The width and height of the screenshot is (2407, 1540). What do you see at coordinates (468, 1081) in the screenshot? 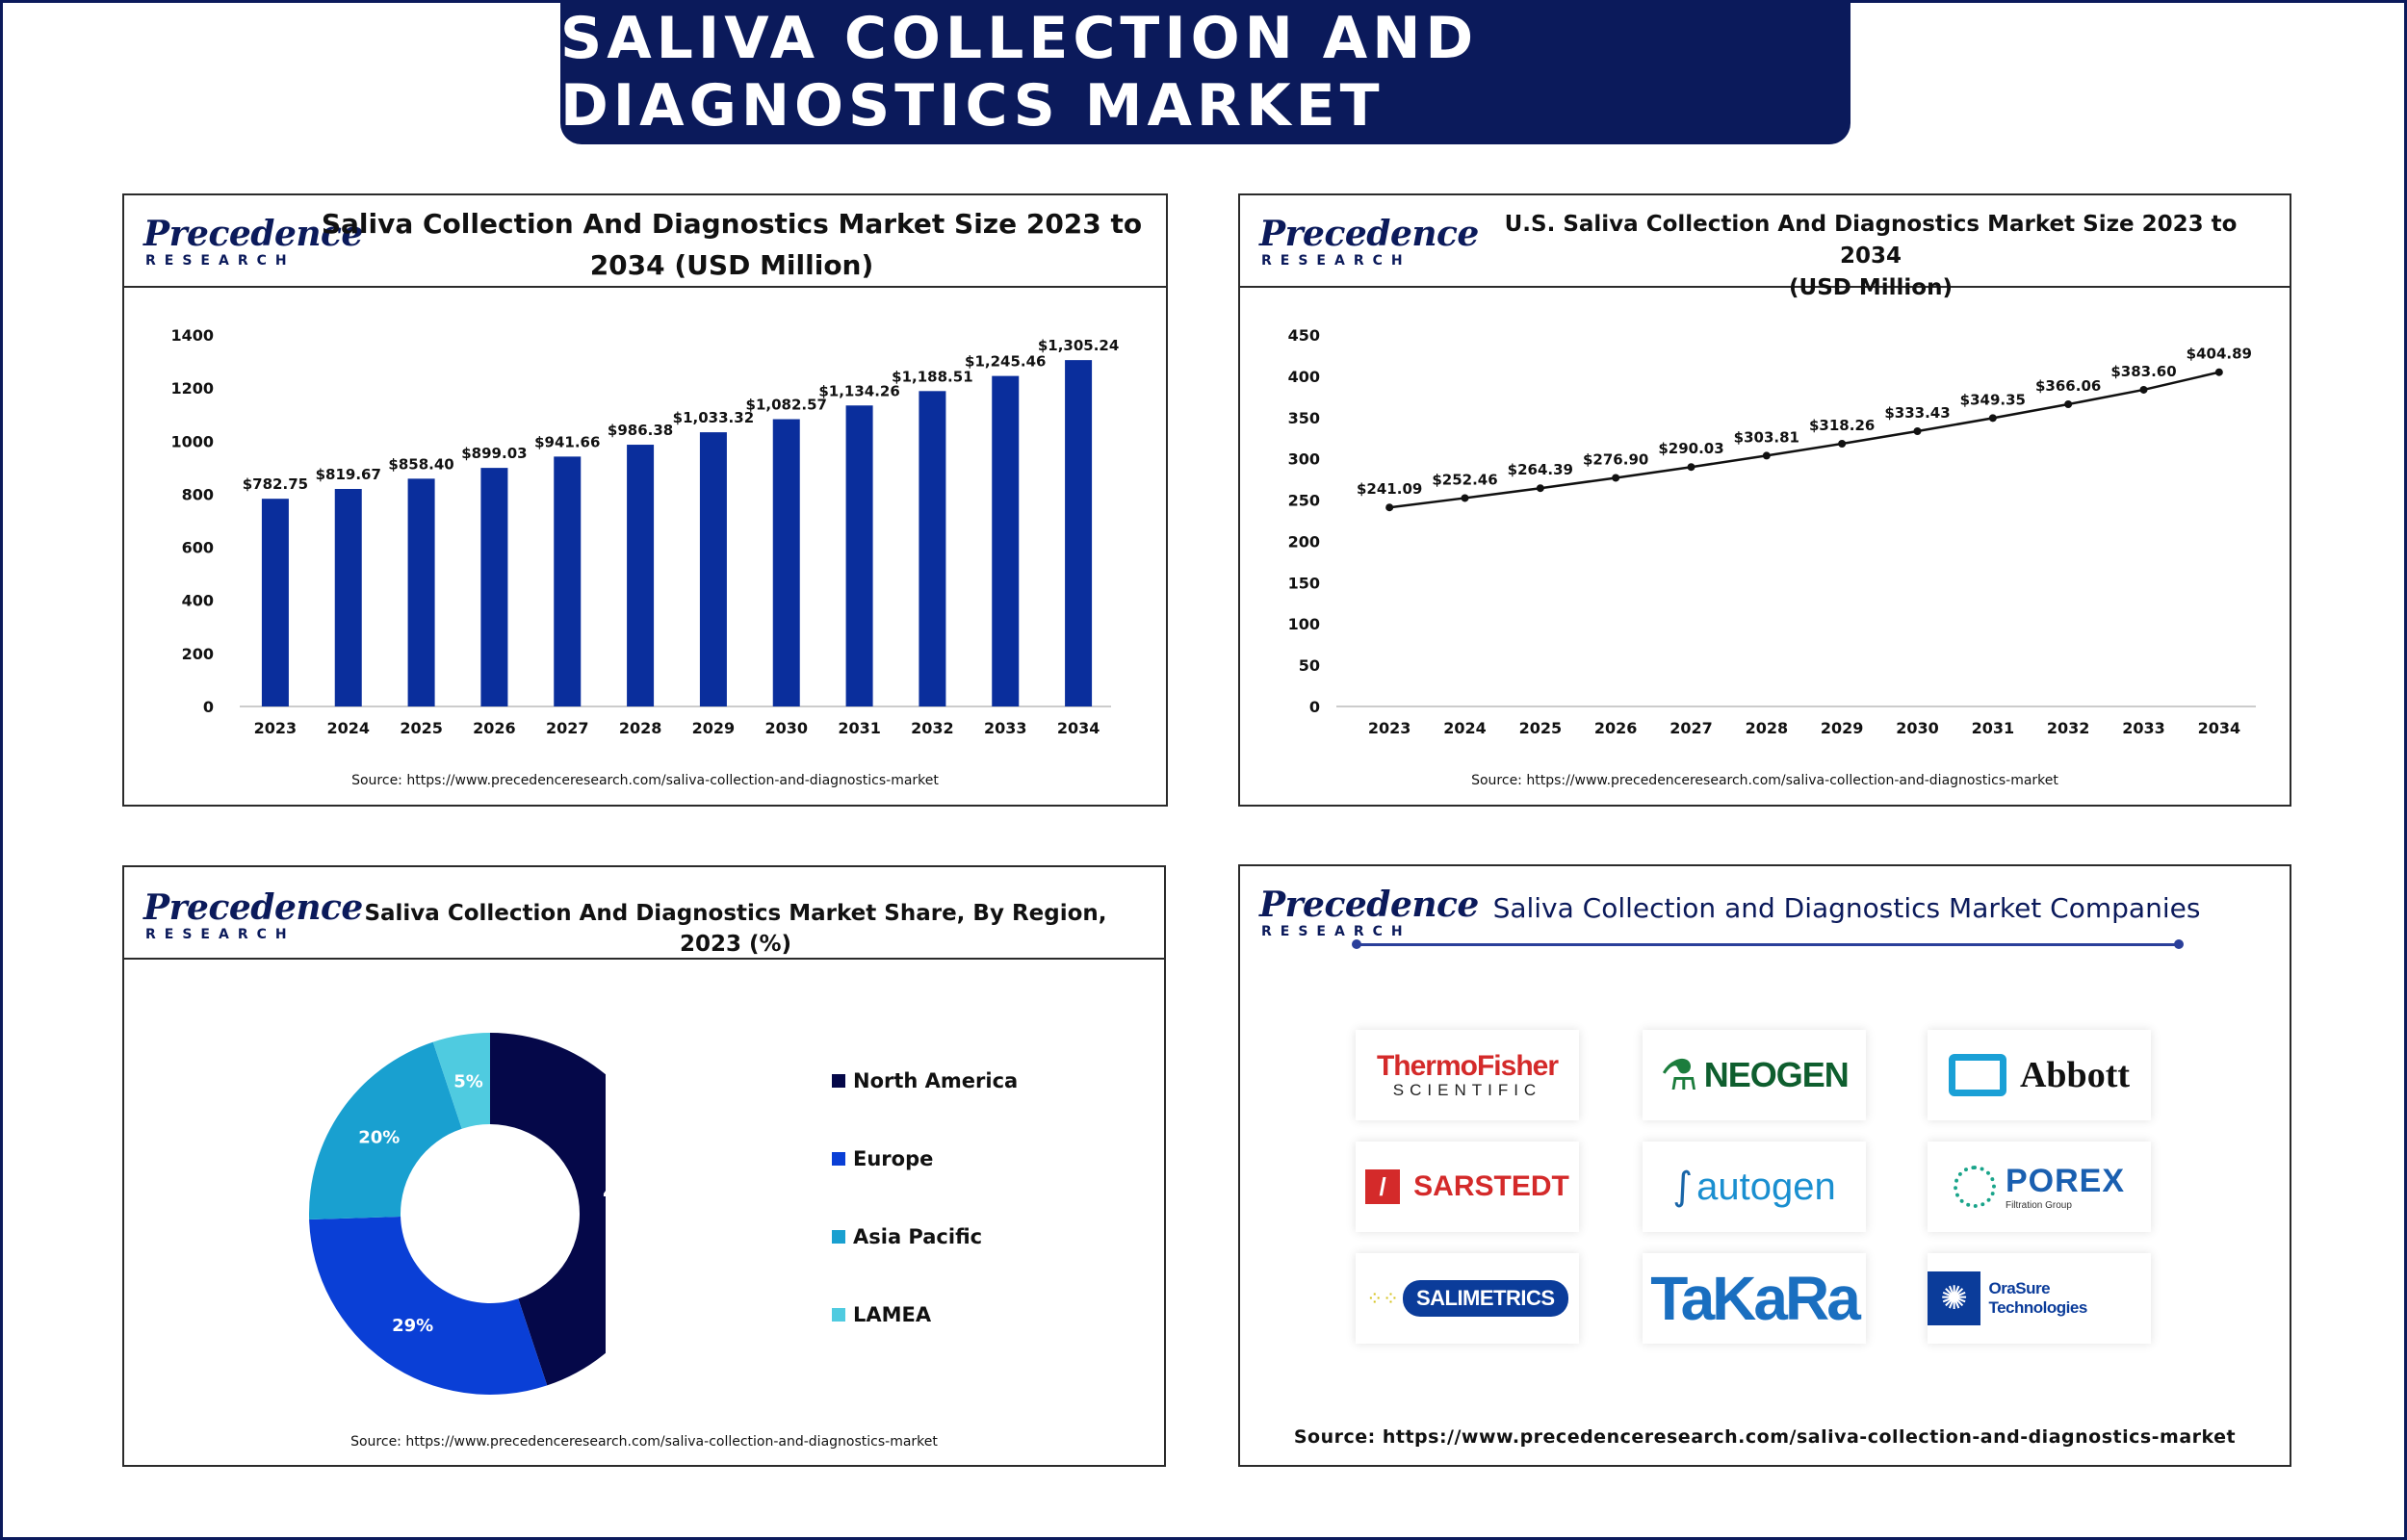
I see `slice-label: 5%` at bounding box center [468, 1081].